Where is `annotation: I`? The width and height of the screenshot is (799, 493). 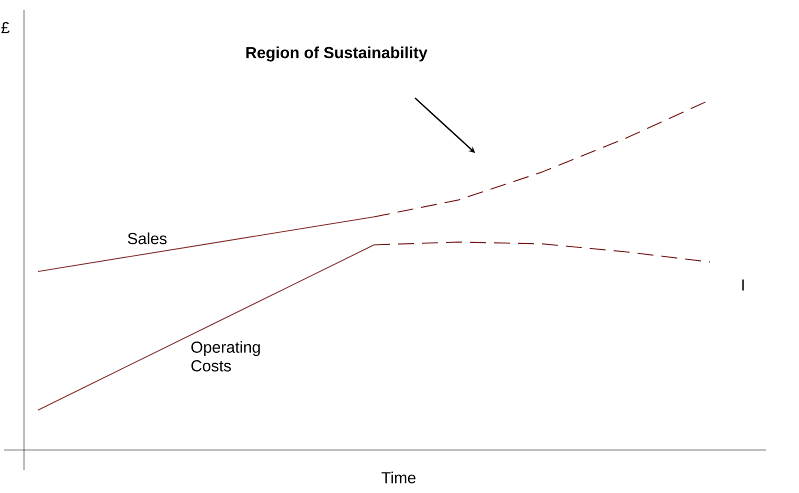
annotation: I is located at coordinates (743, 285).